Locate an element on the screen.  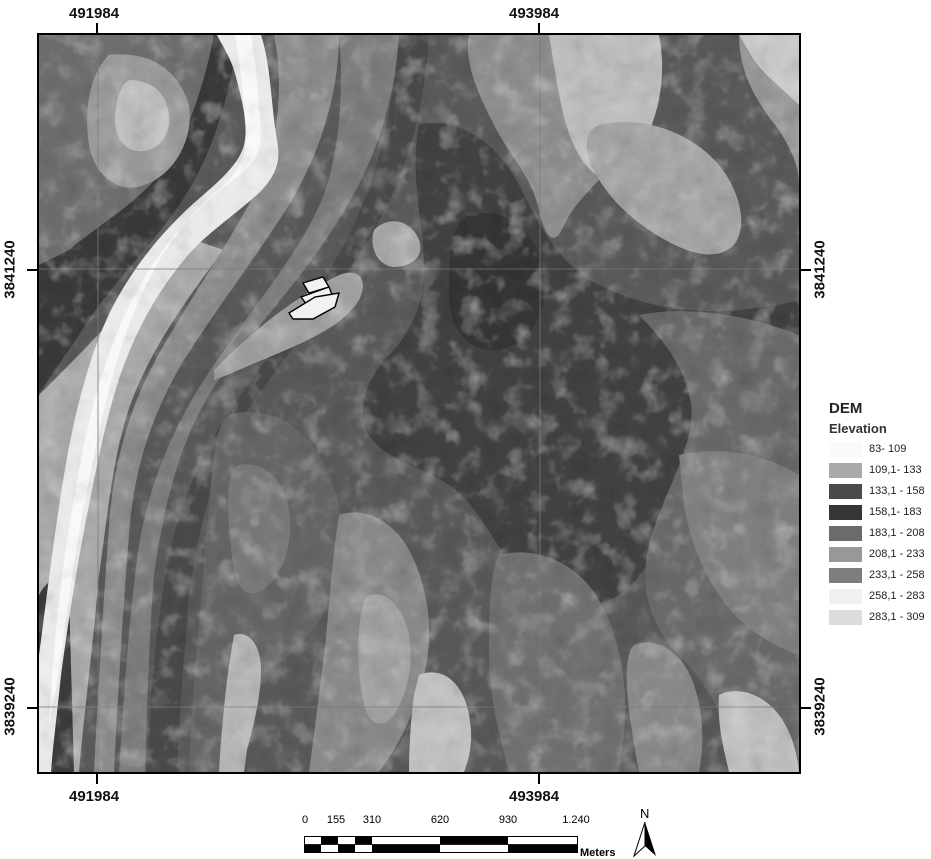
legend-item: 258,1 - 283 is located at coordinates (879, 596).